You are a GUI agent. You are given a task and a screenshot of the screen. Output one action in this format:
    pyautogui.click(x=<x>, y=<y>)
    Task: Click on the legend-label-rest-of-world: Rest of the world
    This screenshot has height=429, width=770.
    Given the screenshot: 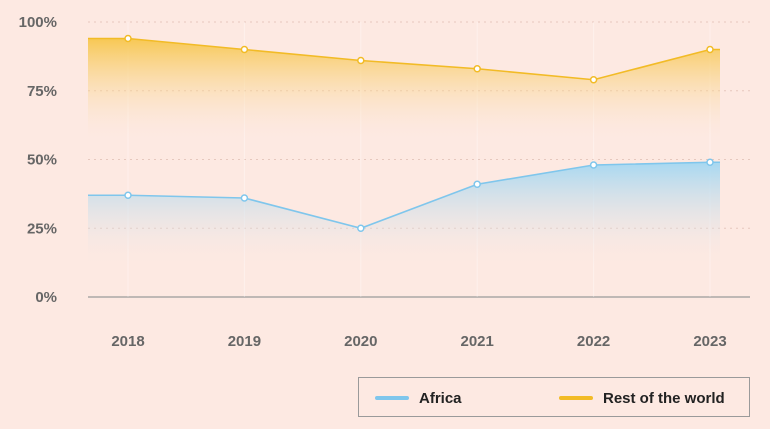 What is the action you would take?
    pyautogui.click(x=664, y=398)
    